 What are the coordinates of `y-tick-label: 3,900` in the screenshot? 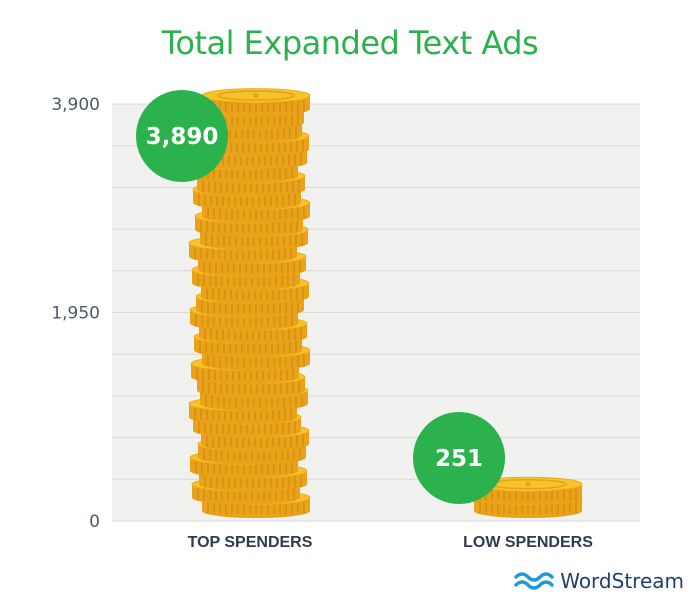 It's located at (75, 105).